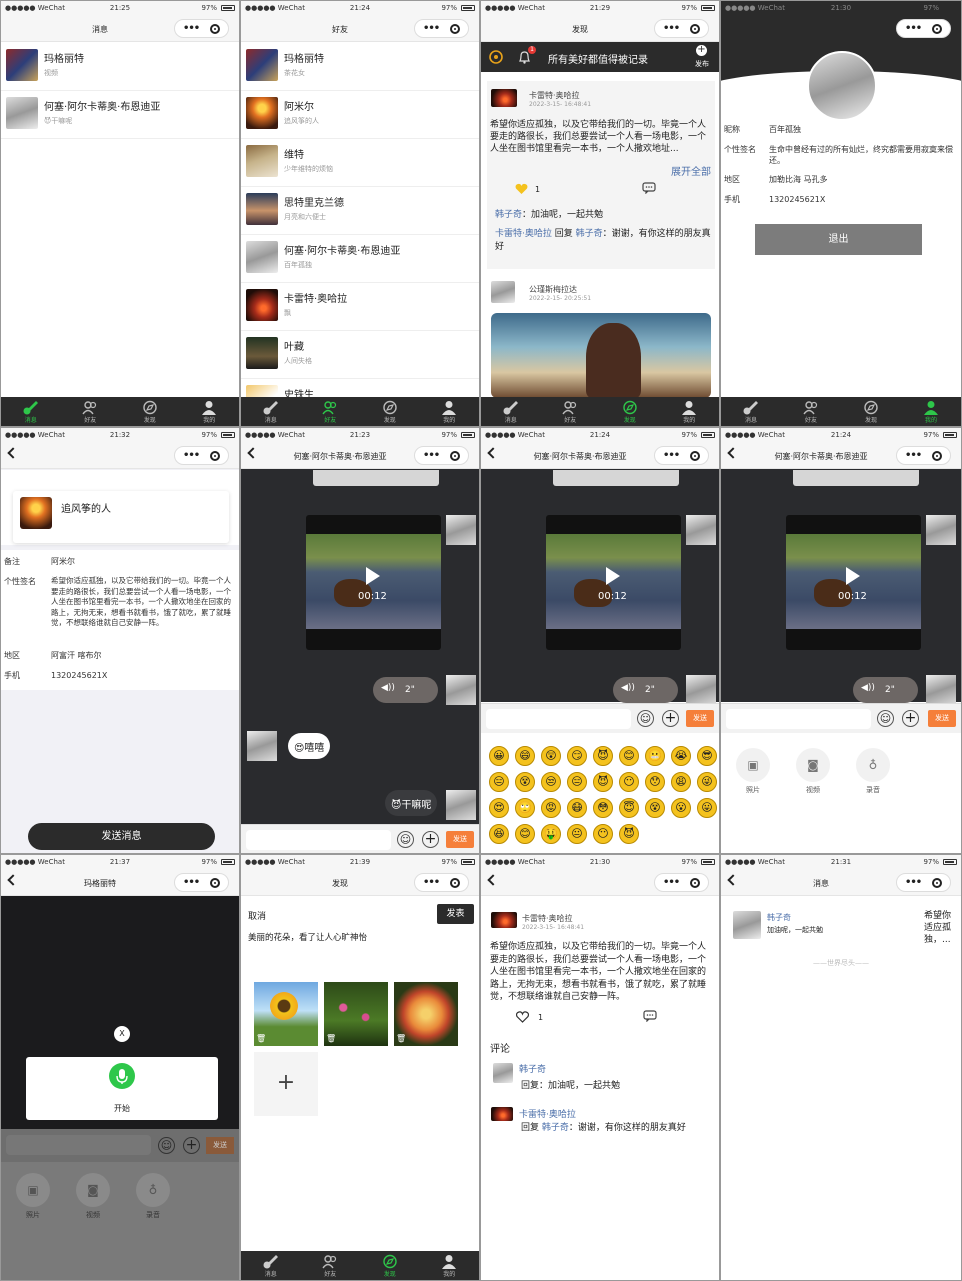  Describe the element at coordinates (629, 834) in the screenshot. I see `emoji-item: 😈` at that location.